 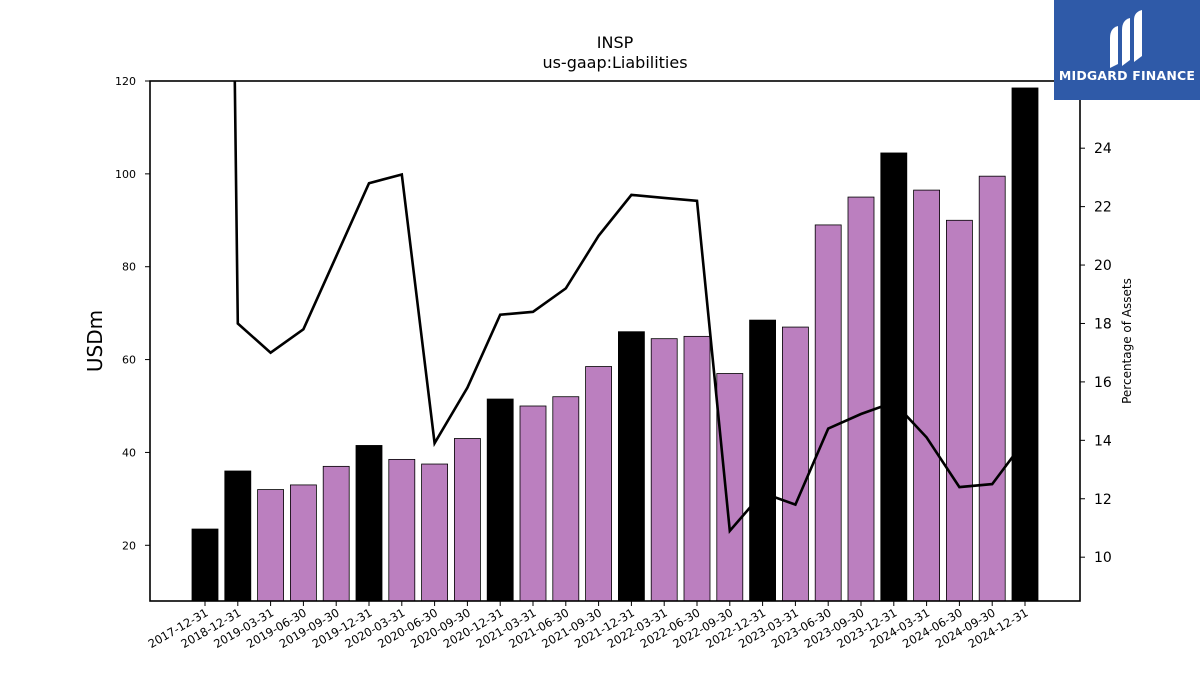 I want to click on y2-tick-label: 16, so click(x=1103, y=383).